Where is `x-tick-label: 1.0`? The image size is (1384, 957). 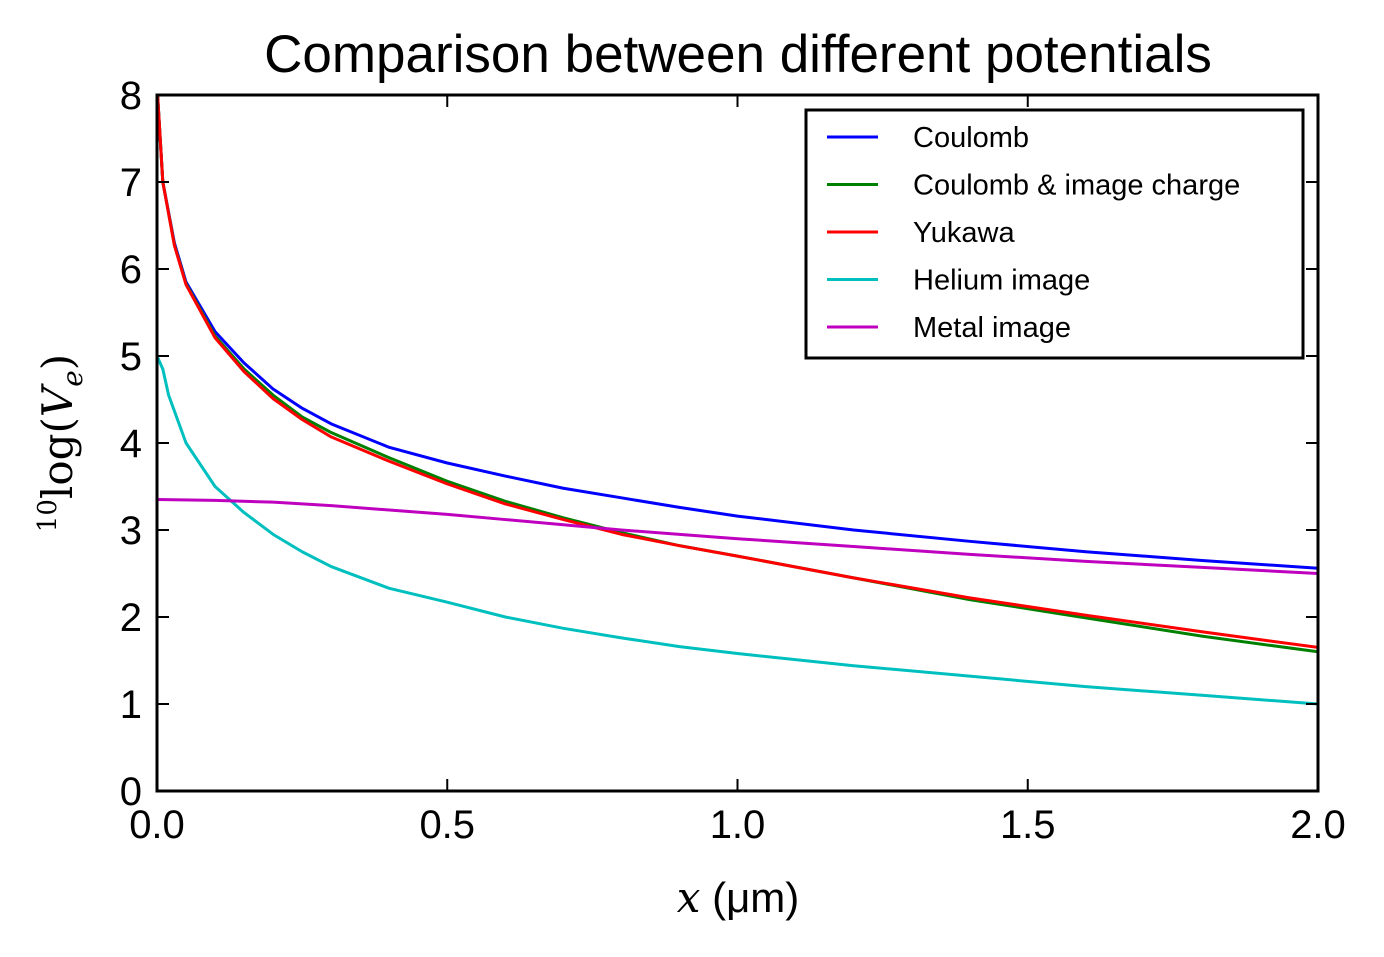 x-tick-label: 1.0 is located at coordinates (738, 825).